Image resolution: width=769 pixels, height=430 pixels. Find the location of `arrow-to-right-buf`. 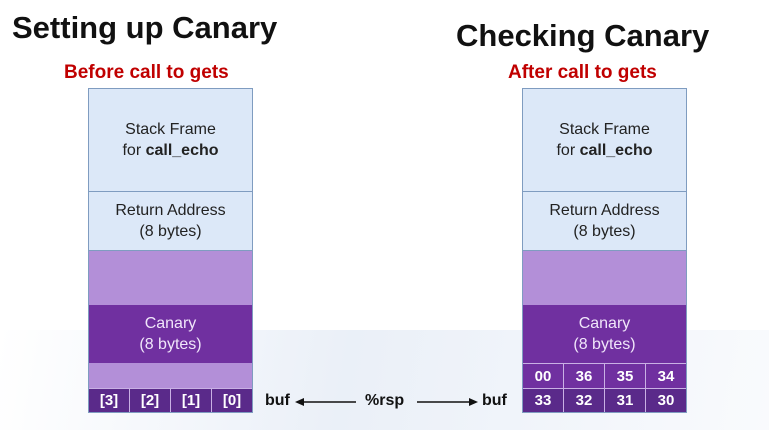

arrow-to-right-buf is located at coordinates (447, 402).